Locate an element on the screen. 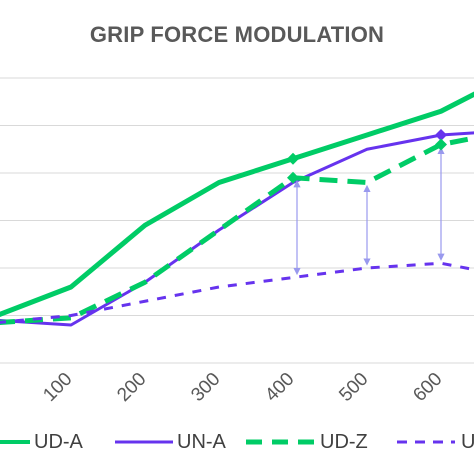  x-tick-labels: 100200300400500600700 is located at coordinates (242, 387).